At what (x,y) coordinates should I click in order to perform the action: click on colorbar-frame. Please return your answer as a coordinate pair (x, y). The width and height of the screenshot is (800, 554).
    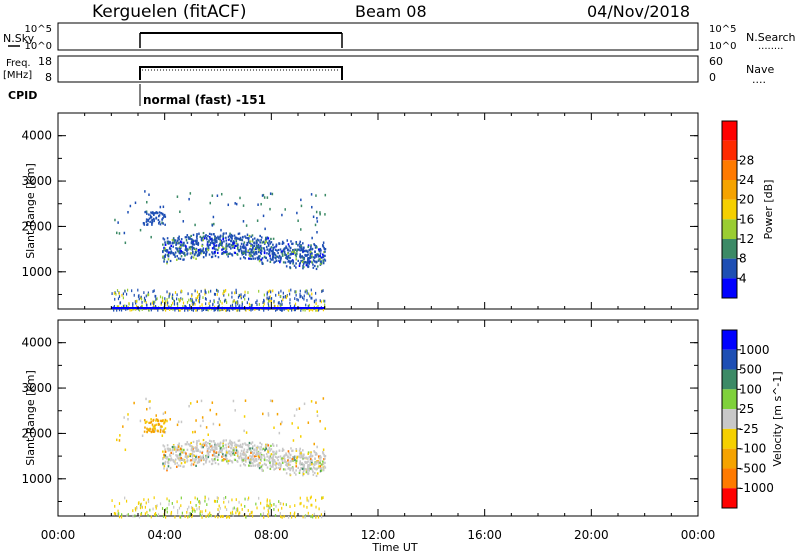
    Looking at the image, I should click on (729, 209).